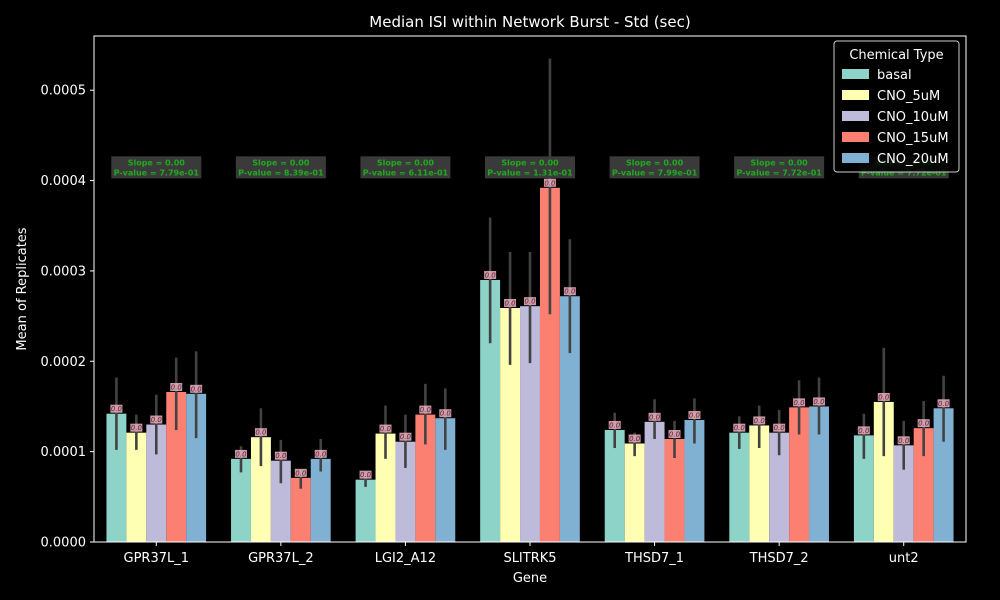 This screenshot has width=1000, height=600. I want to click on legend-label-CNO_10uM: CNO_10uM, so click(913, 117).